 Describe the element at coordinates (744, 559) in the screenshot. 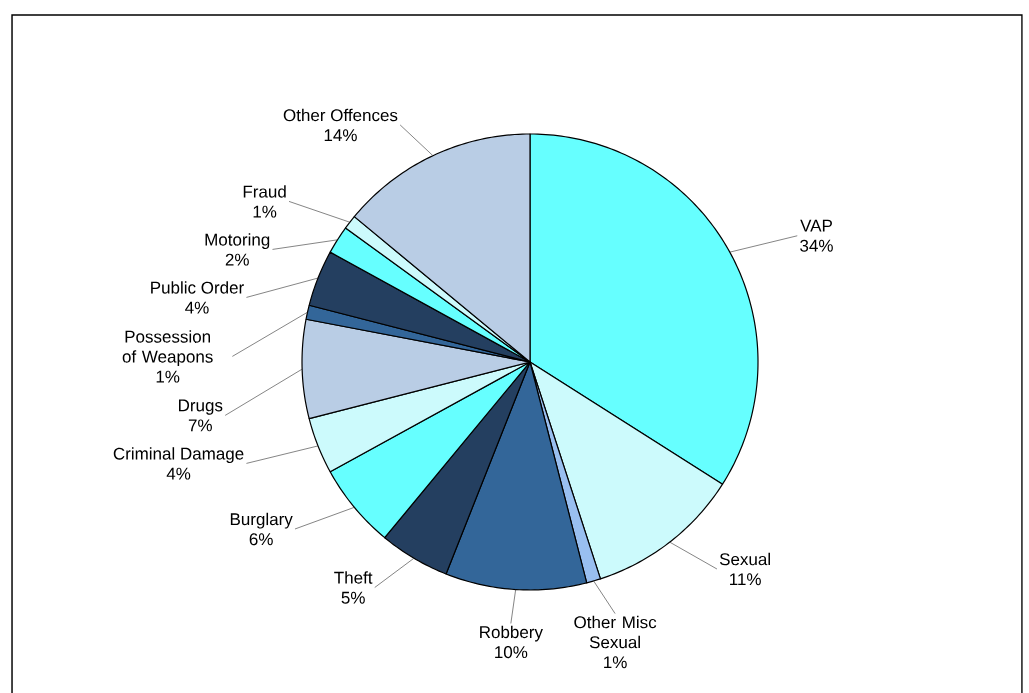

I see `slice-label: Sexual` at that location.